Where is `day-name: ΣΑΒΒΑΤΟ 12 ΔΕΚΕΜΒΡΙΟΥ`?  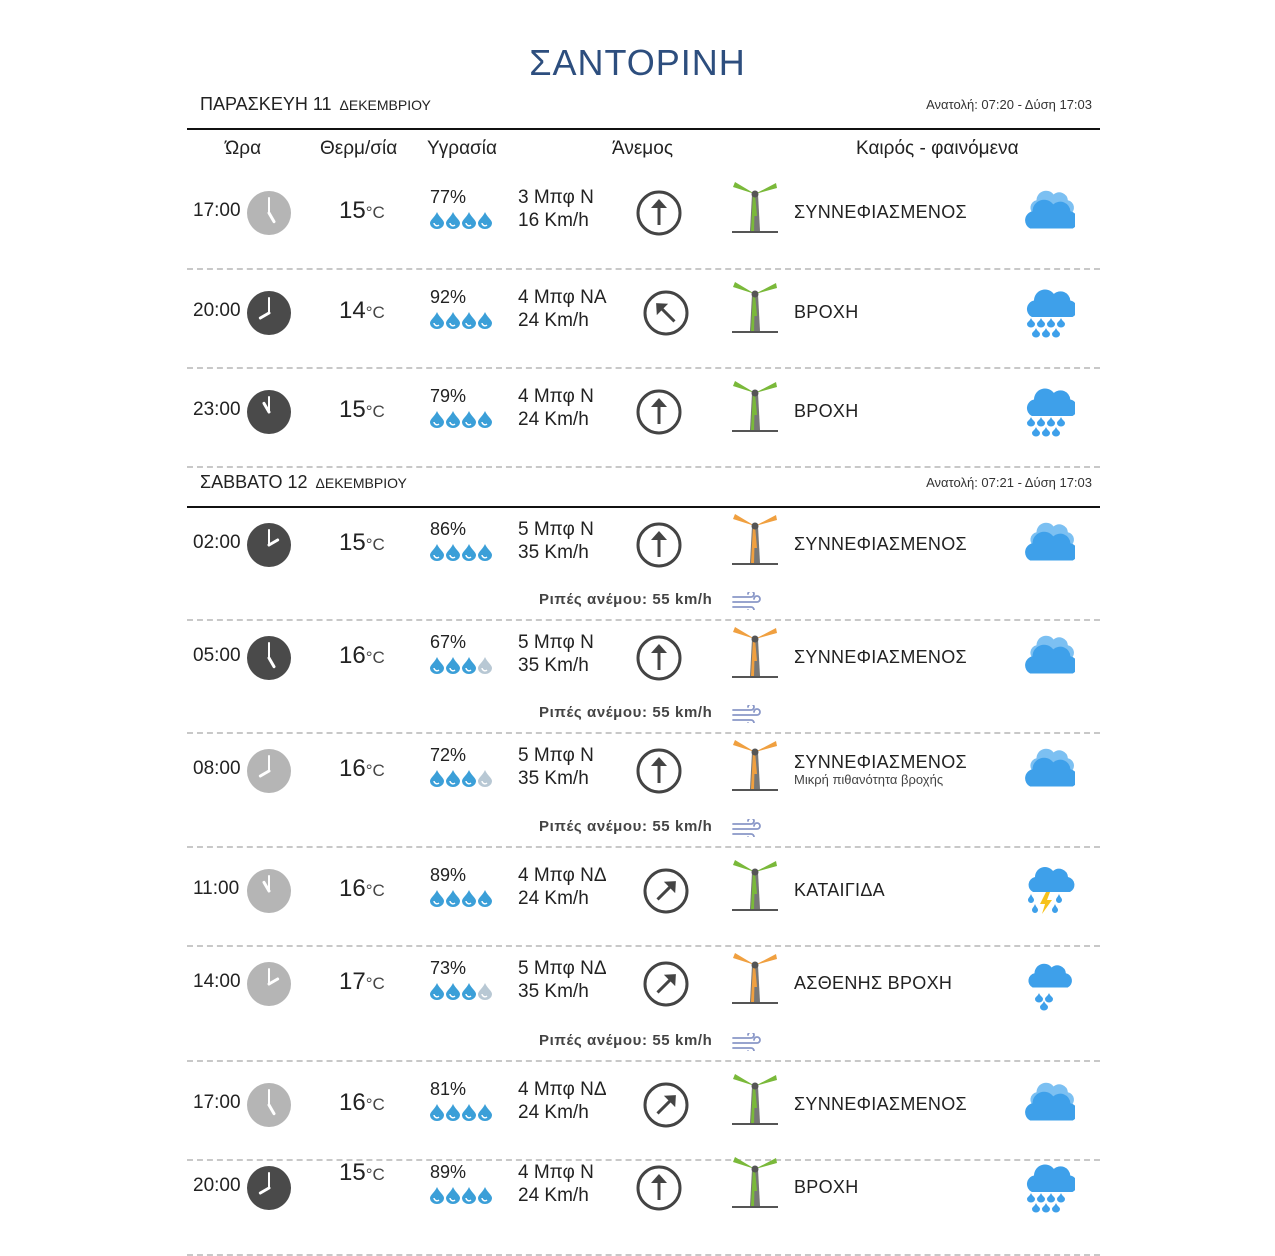
day-name: ΣΑΒΒΑΤΟ 12 ΔΕΚΕΜΒΡΙΟΥ is located at coordinates (303, 482).